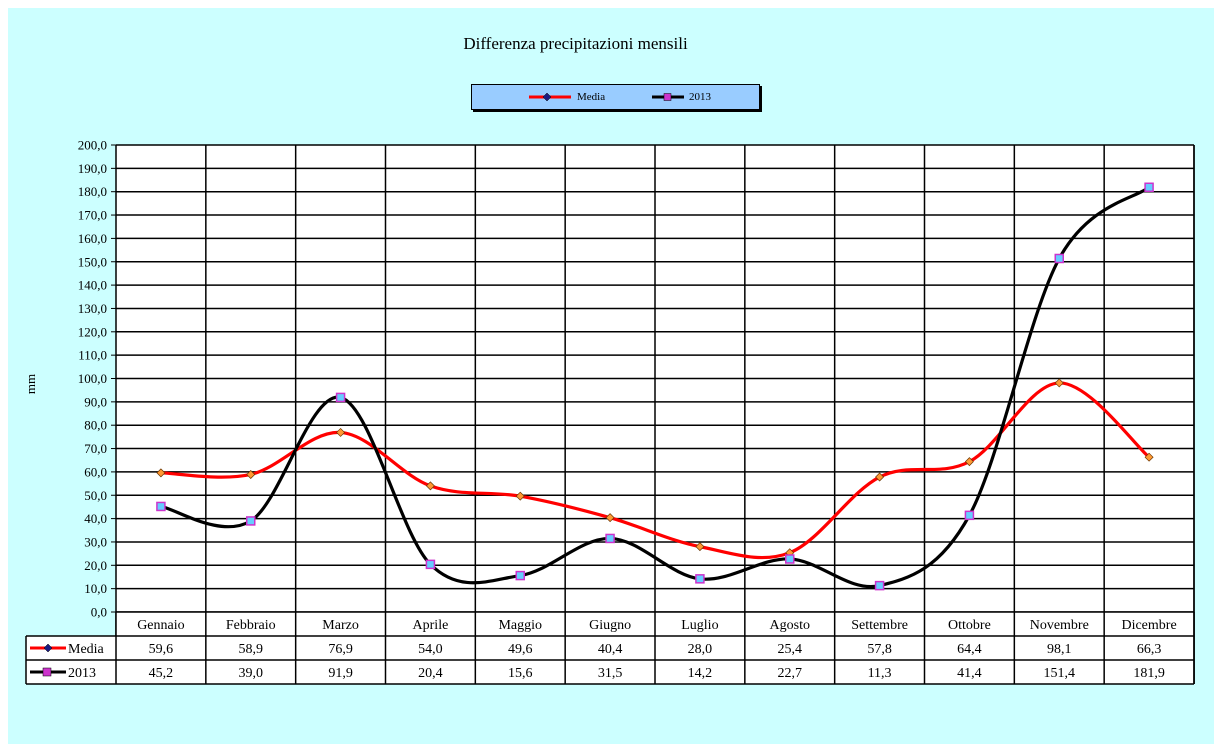  Describe the element at coordinates (340, 673) in the screenshot. I see `table-data-label: 91,9` at that location.